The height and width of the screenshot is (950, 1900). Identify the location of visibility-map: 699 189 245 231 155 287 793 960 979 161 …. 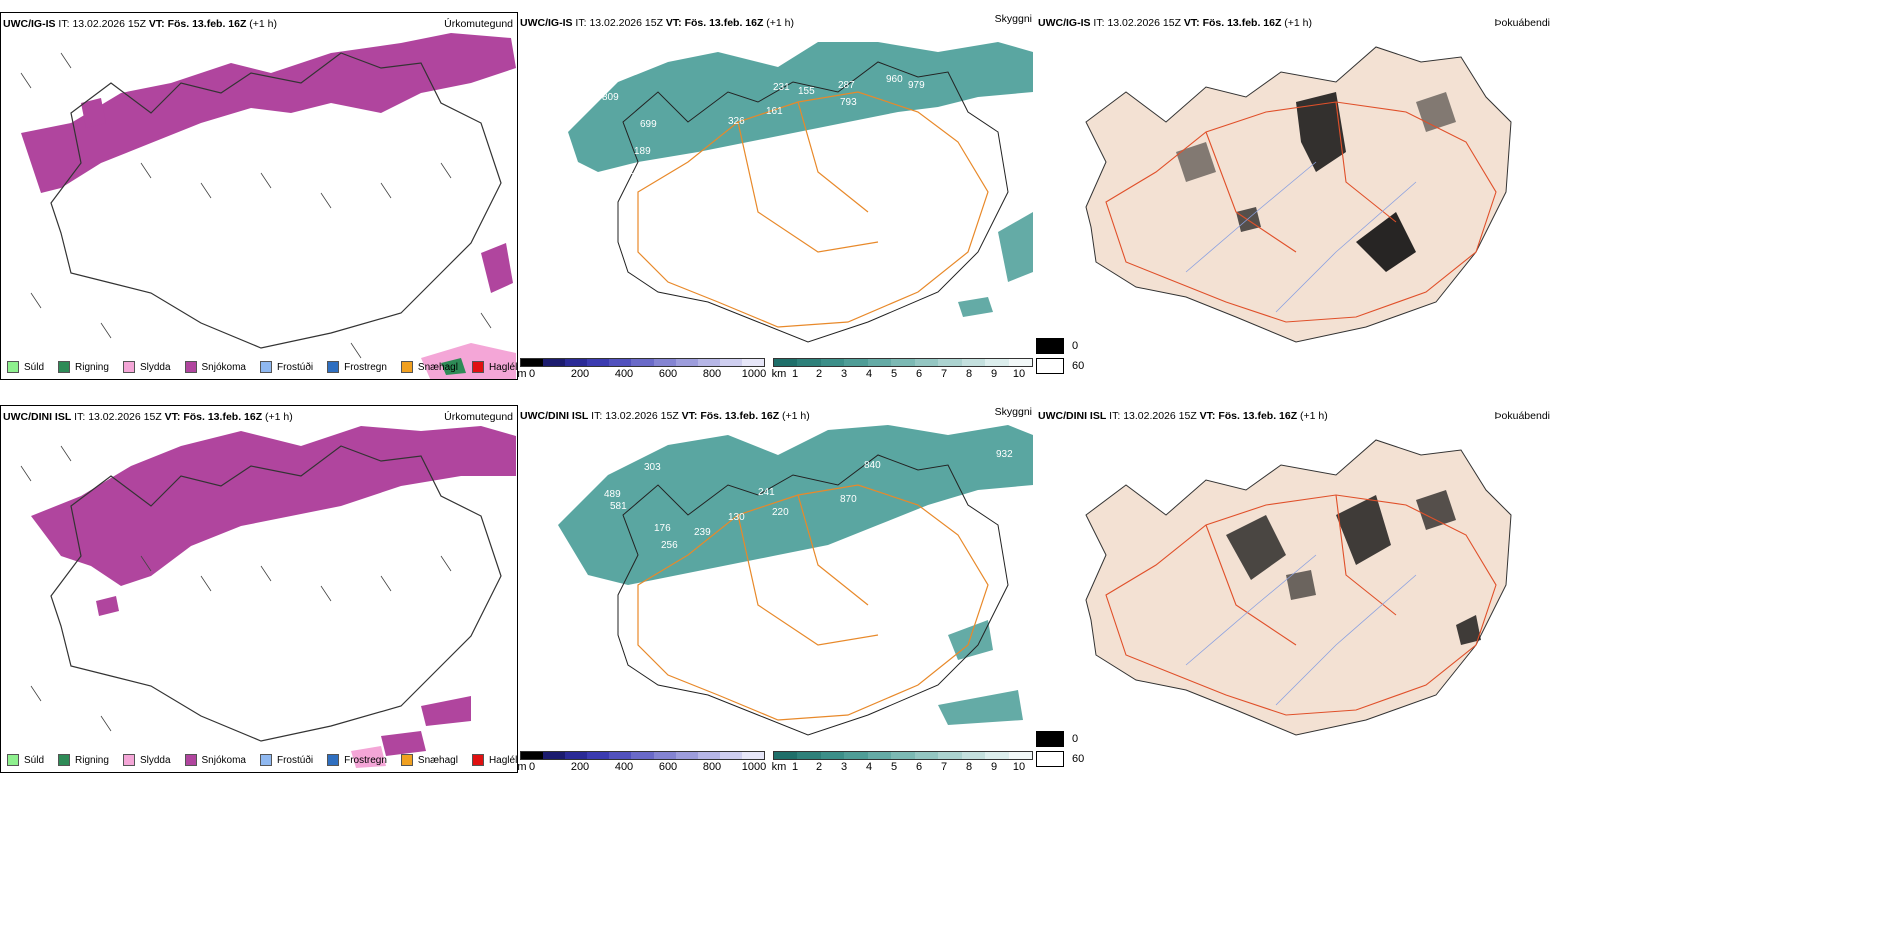
(800, 192).